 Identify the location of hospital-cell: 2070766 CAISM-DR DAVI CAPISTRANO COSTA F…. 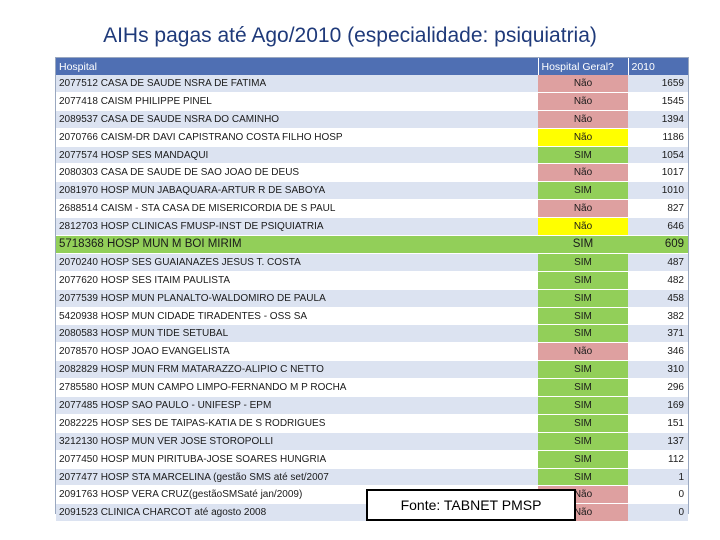
(297, 137).